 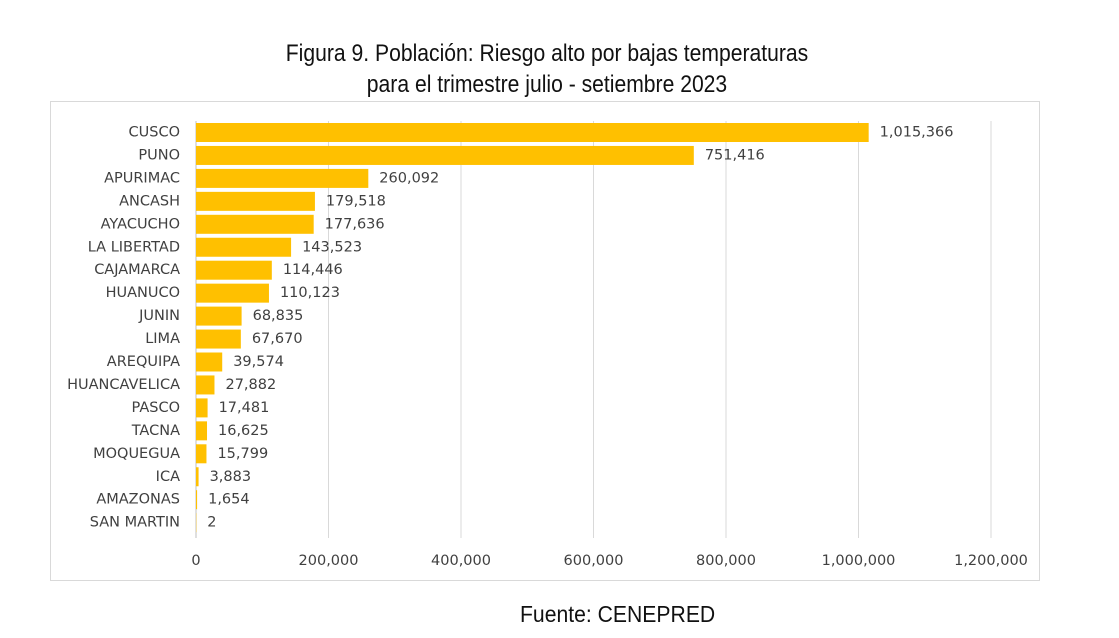 I want to click on category-label: PUNO, so click(x=159, y=155).